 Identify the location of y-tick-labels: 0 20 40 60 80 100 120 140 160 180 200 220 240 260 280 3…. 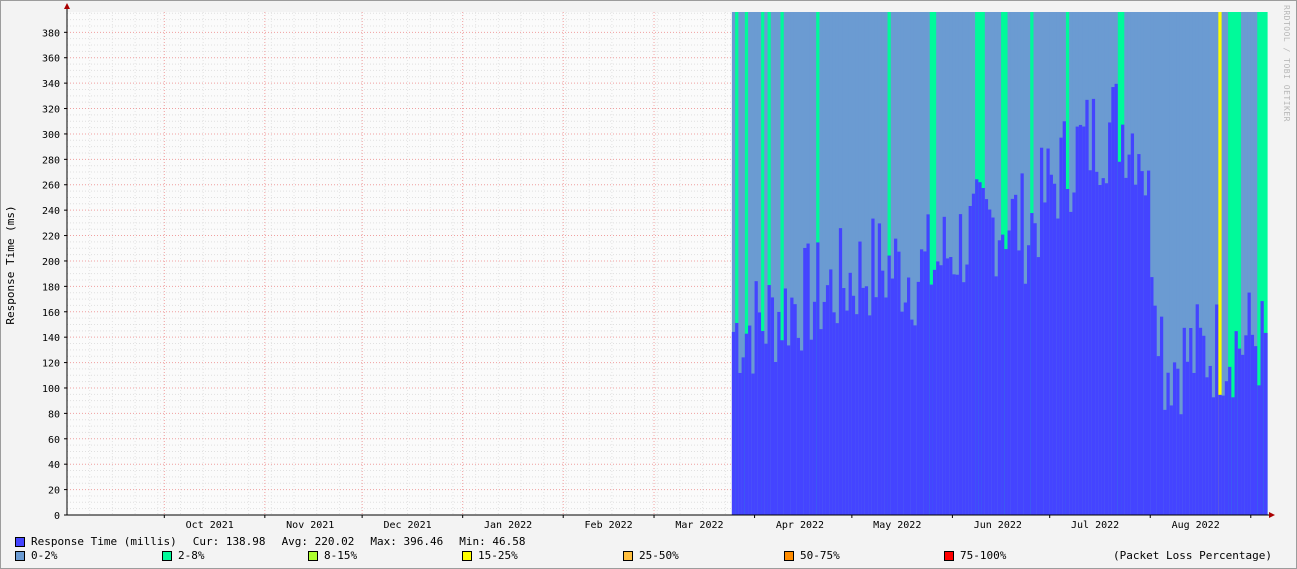
(54, 275).